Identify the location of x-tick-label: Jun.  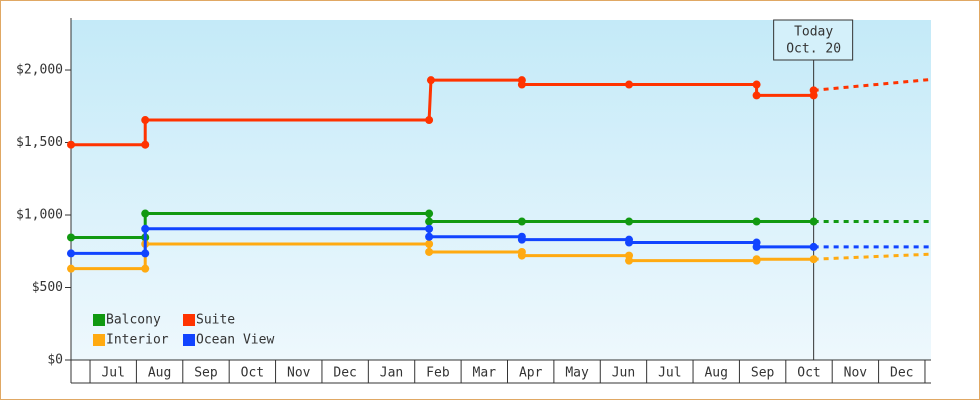
(623, 373).